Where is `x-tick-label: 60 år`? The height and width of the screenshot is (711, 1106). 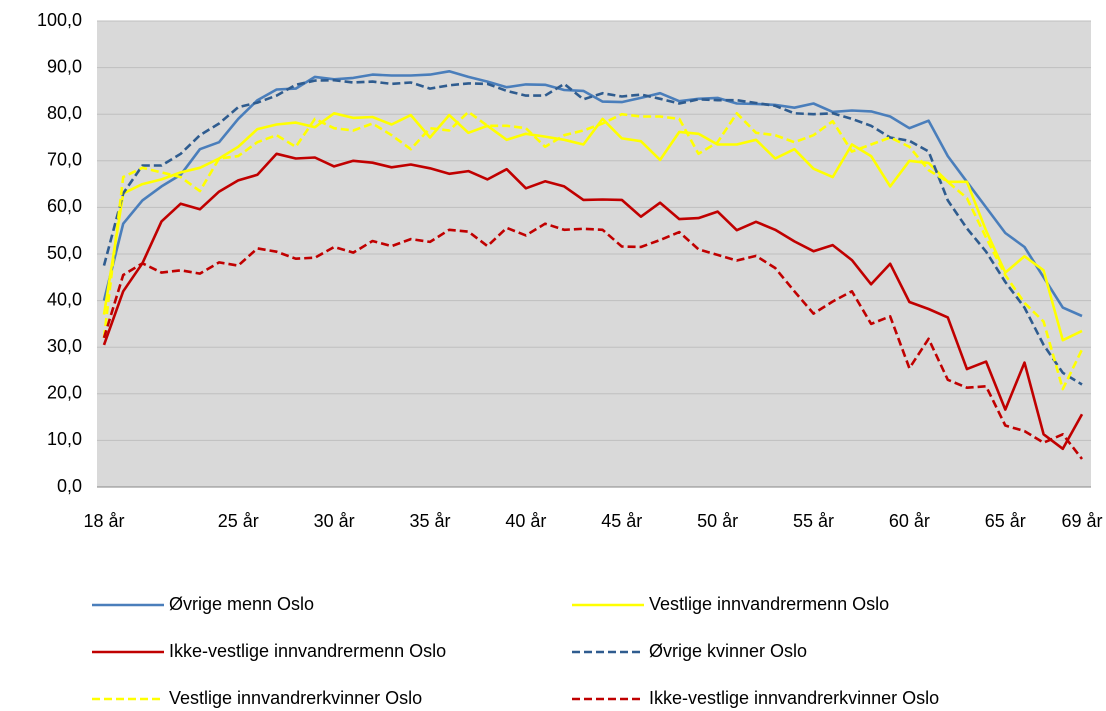 x-tick-label: 60 år is located at coordinates (909, 521).